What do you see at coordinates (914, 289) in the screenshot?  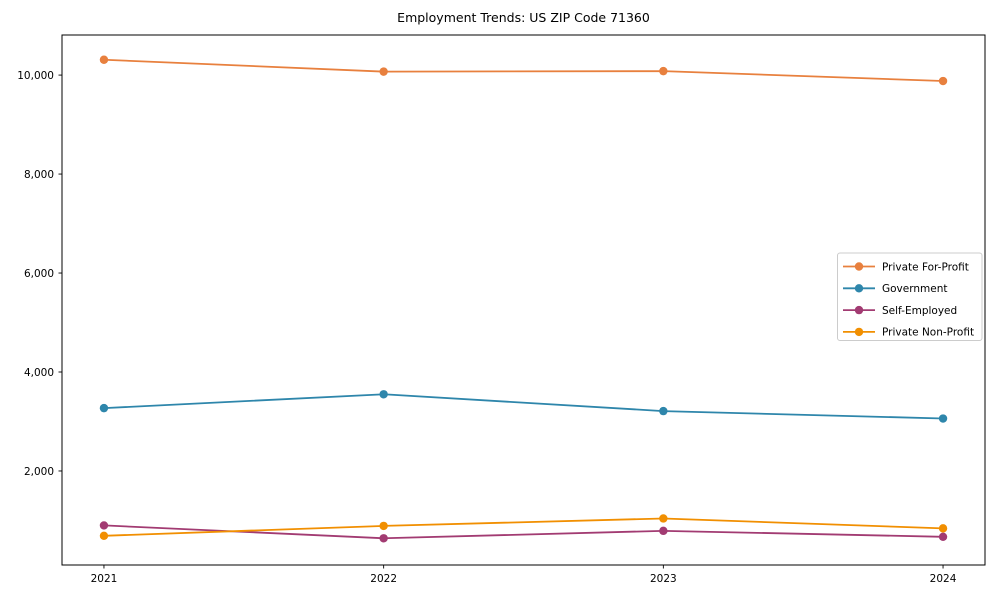 I see `legend-label: Government` at bounding box center [914, 289].